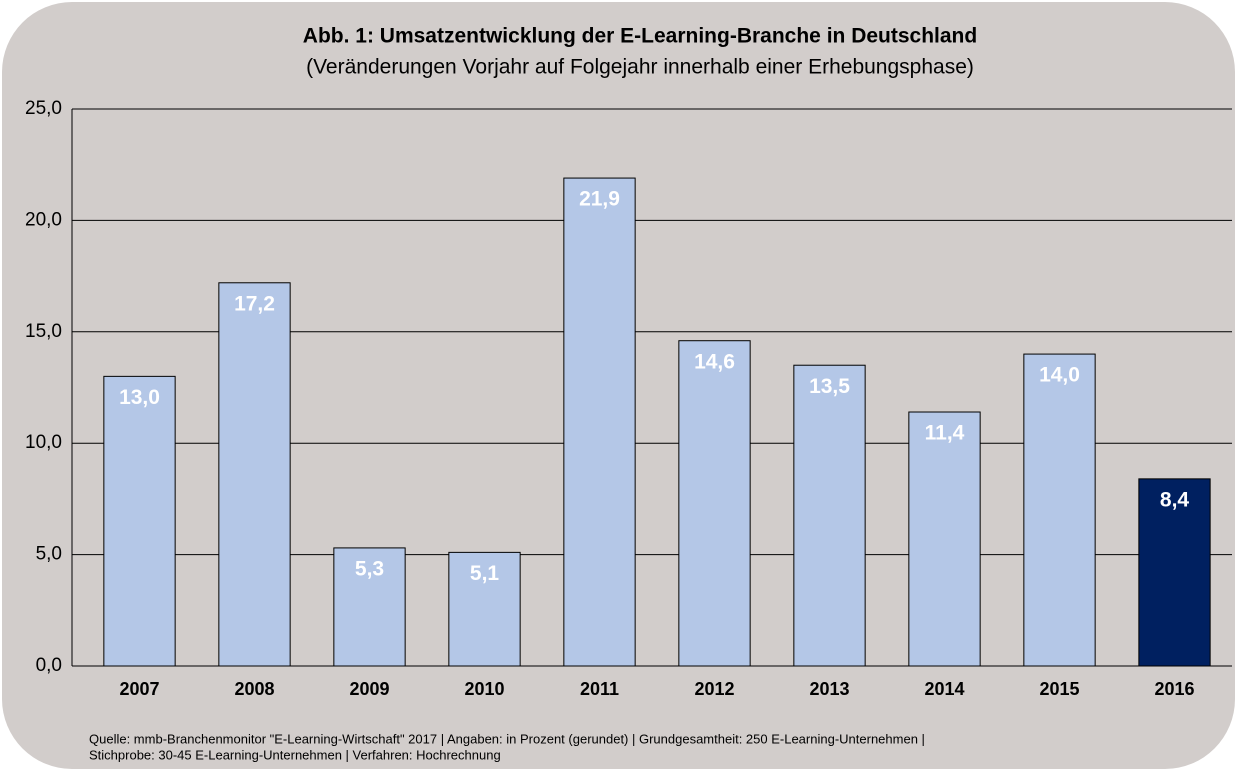 The image size is (1237, 771). I want to click on x-tick-label: 2016, so click(1174, 689).